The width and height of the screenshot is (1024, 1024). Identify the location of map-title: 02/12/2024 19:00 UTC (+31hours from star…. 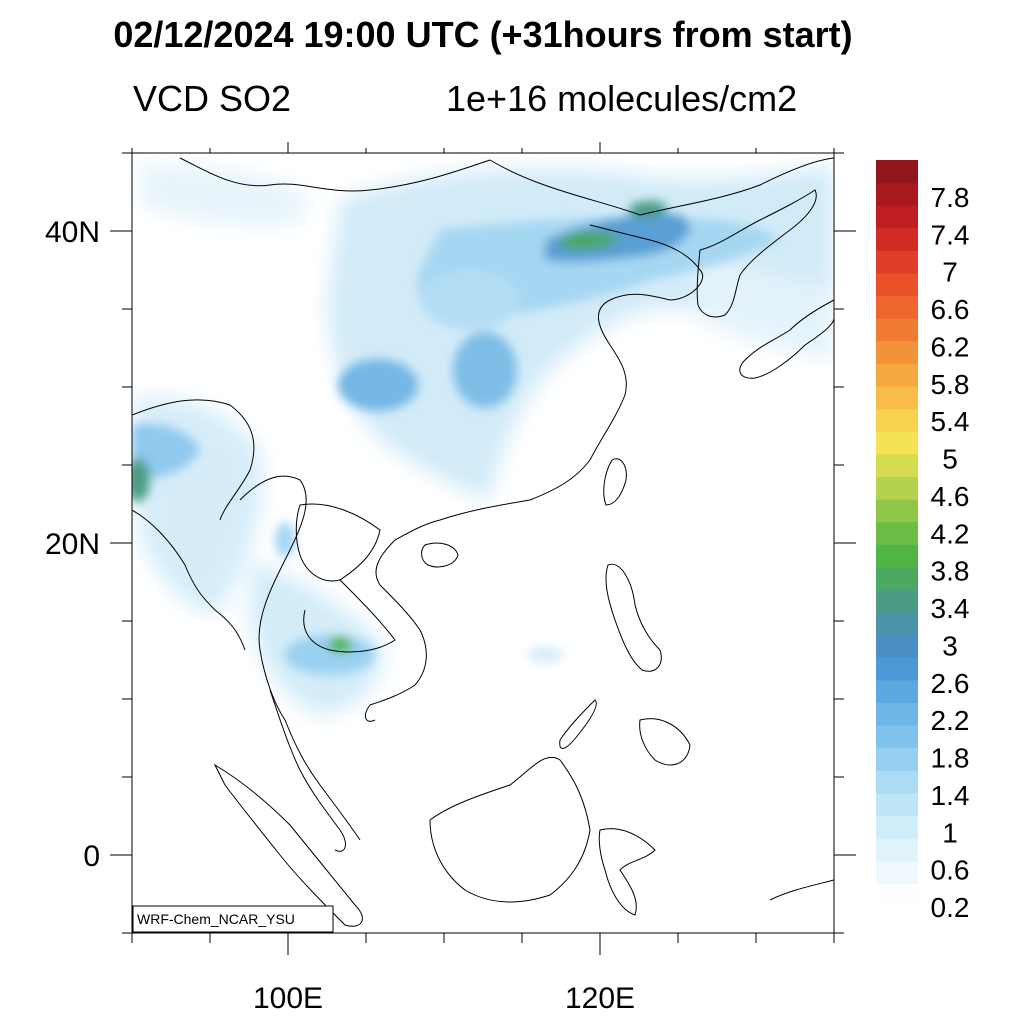
(483, 34).